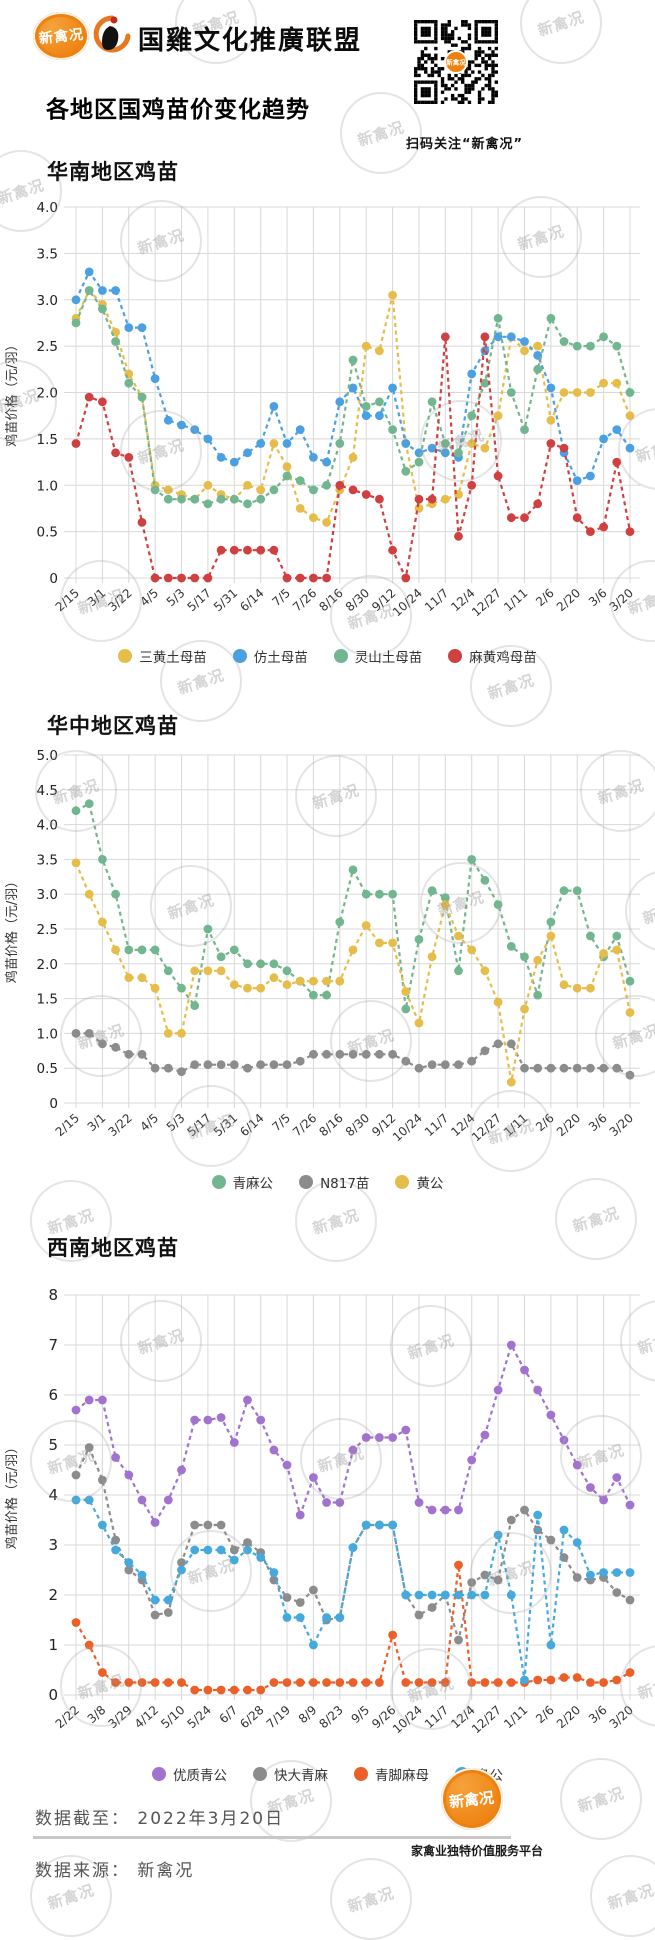  Describe the element at coordinates (166, 1871) in the screenshot. I see `data-source-value: 新禽况` at that location.